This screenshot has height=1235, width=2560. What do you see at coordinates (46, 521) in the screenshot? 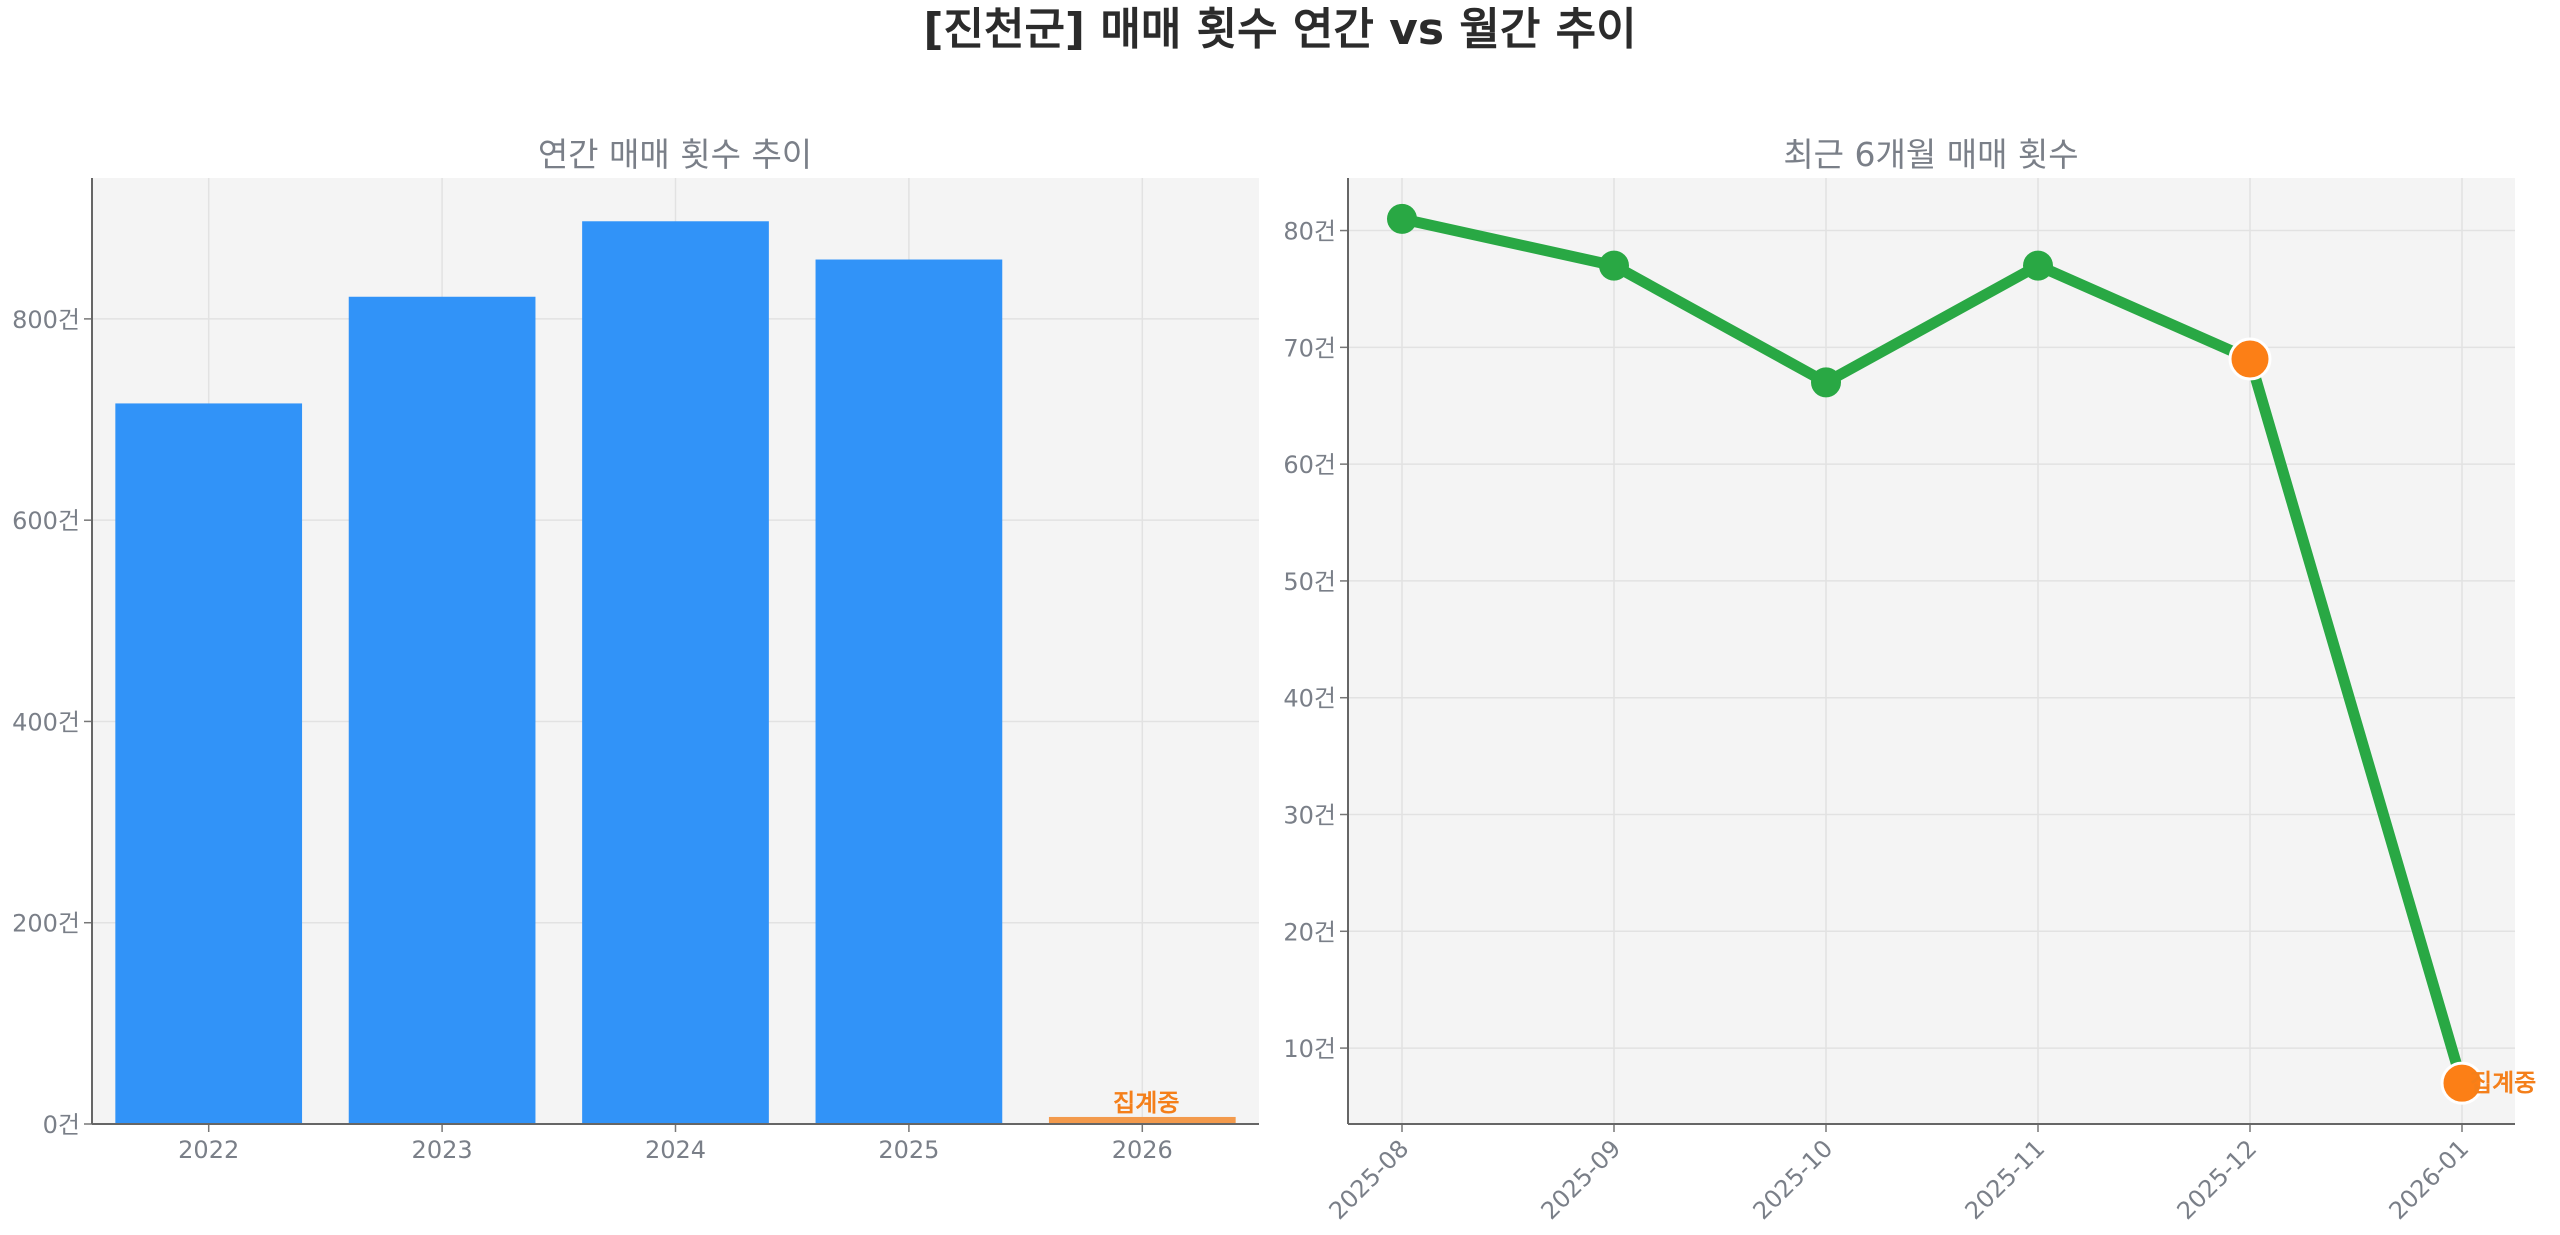
I see `bar-ytick-label: 600건` at bounding box center [46, 521].